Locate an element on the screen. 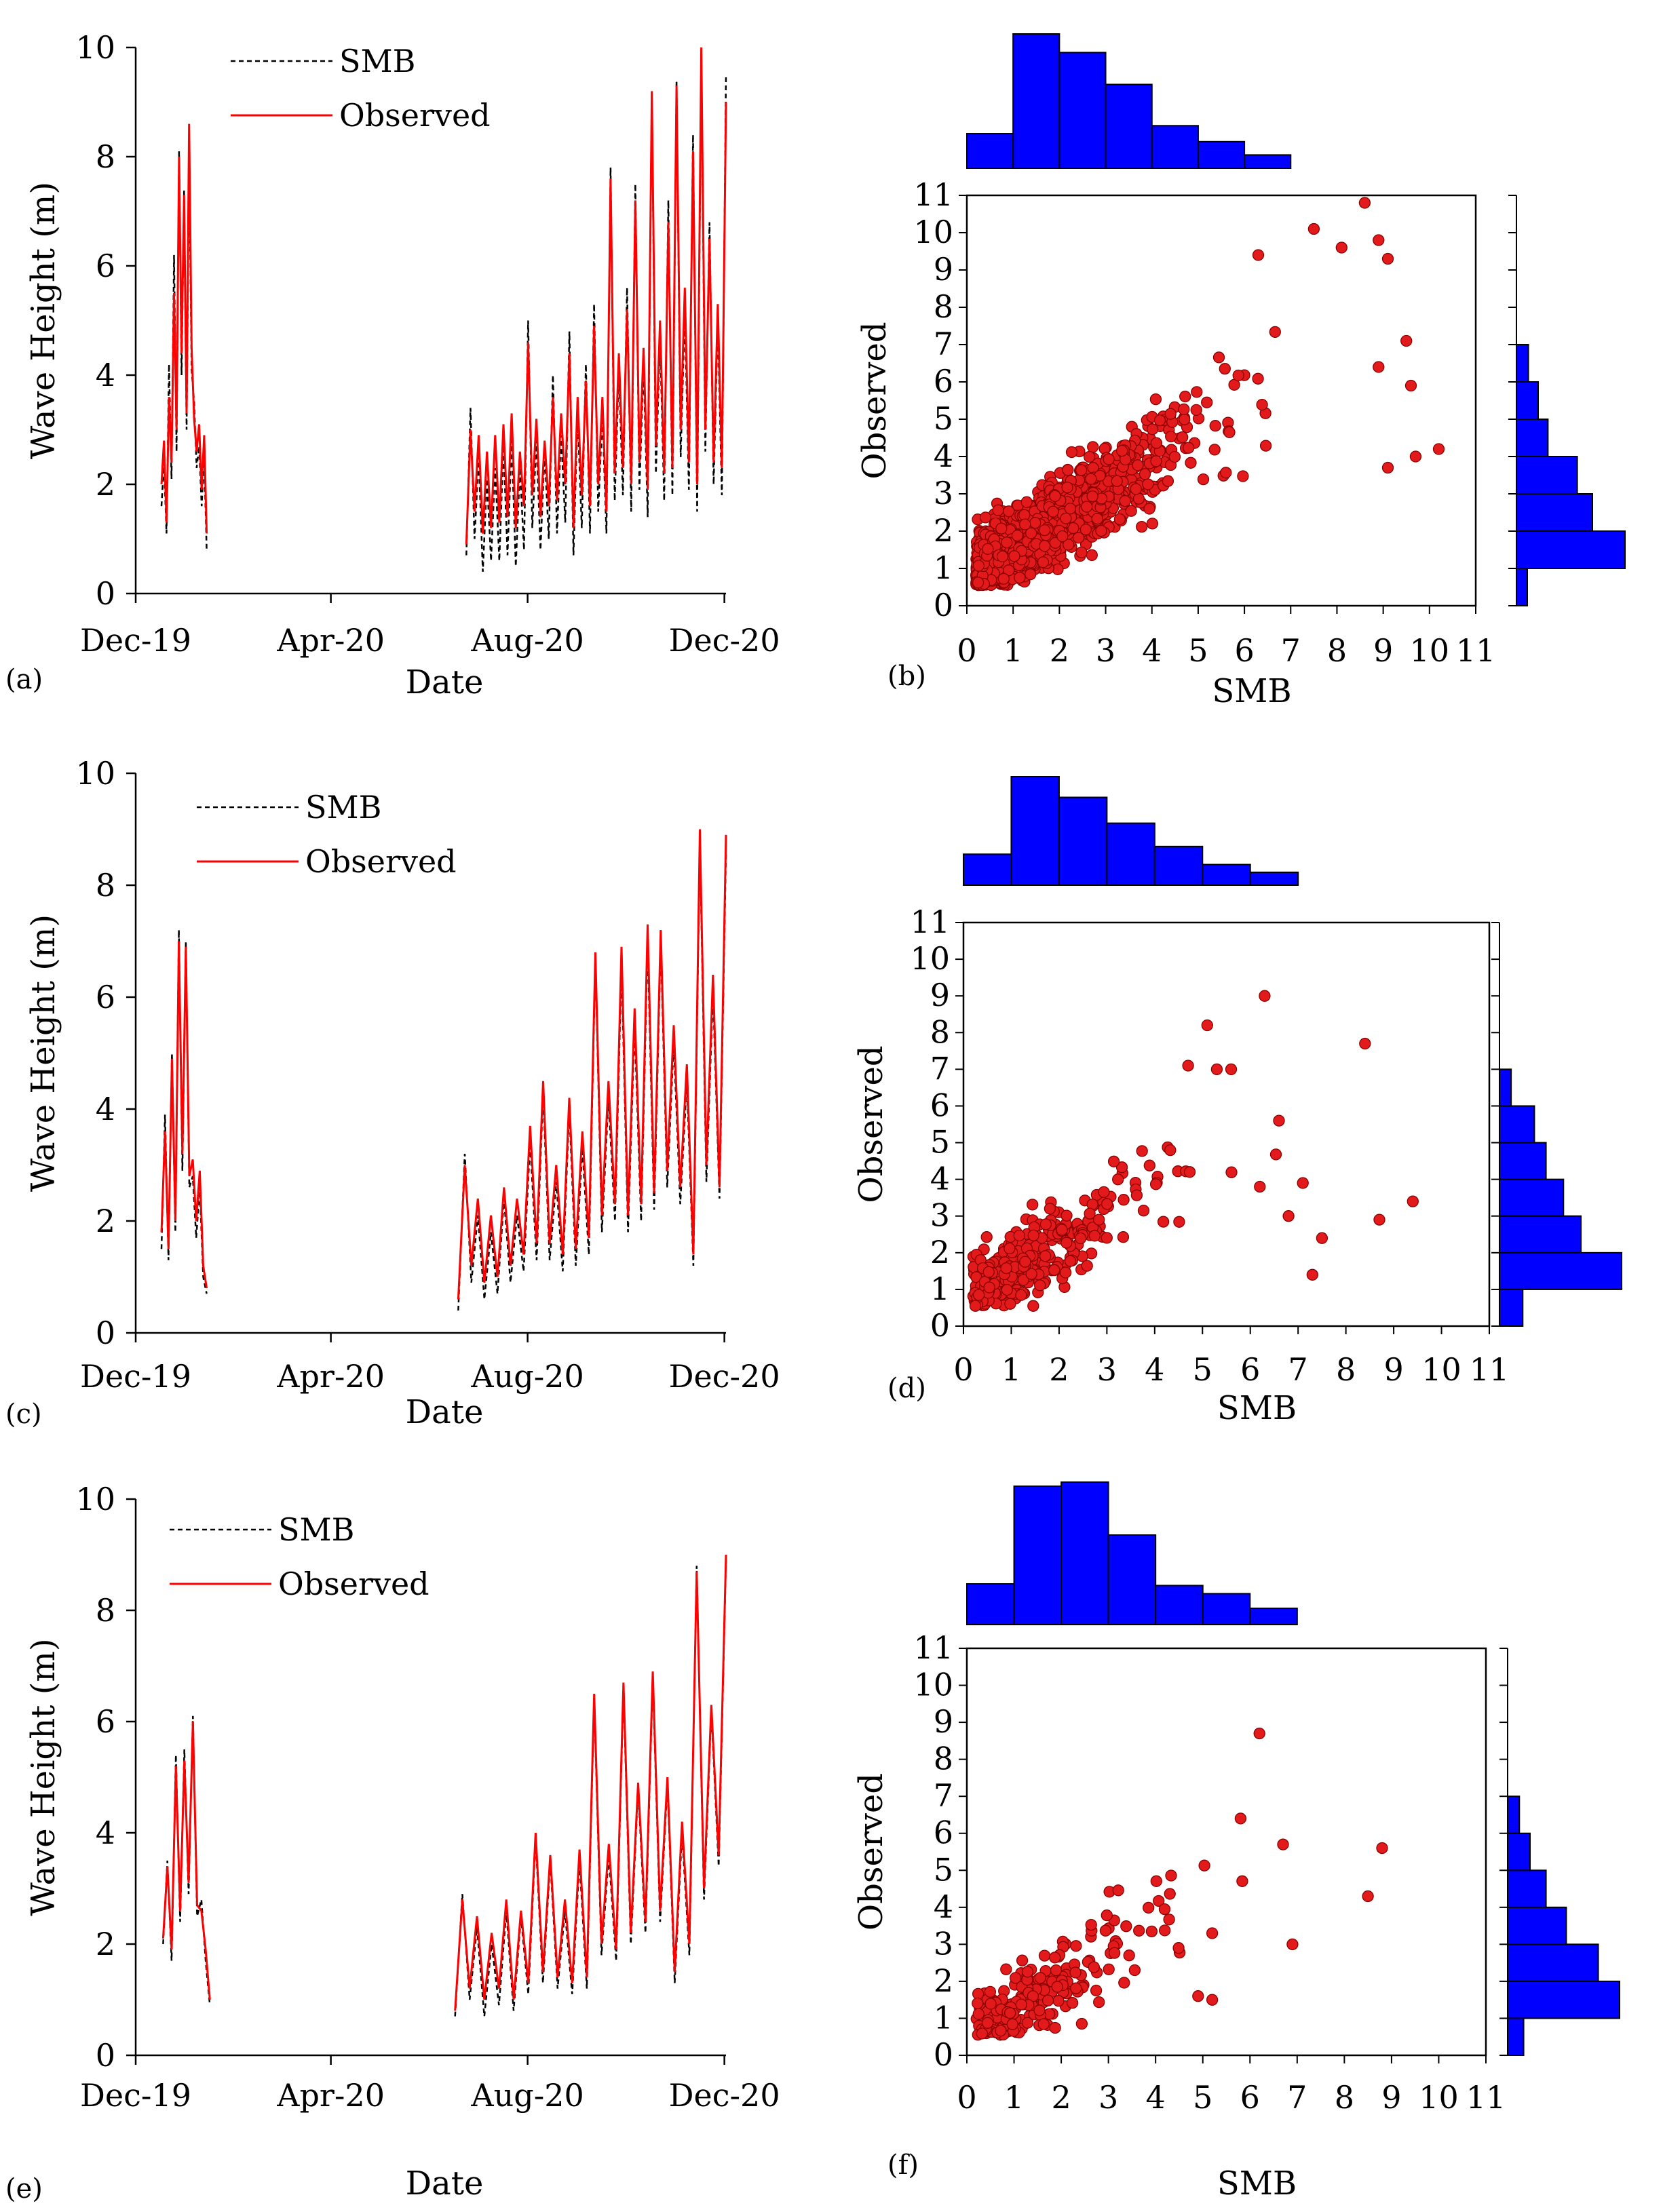 The image size is (1663, 2212). y-tick-label: 4 is located at coordinates (944, 456).